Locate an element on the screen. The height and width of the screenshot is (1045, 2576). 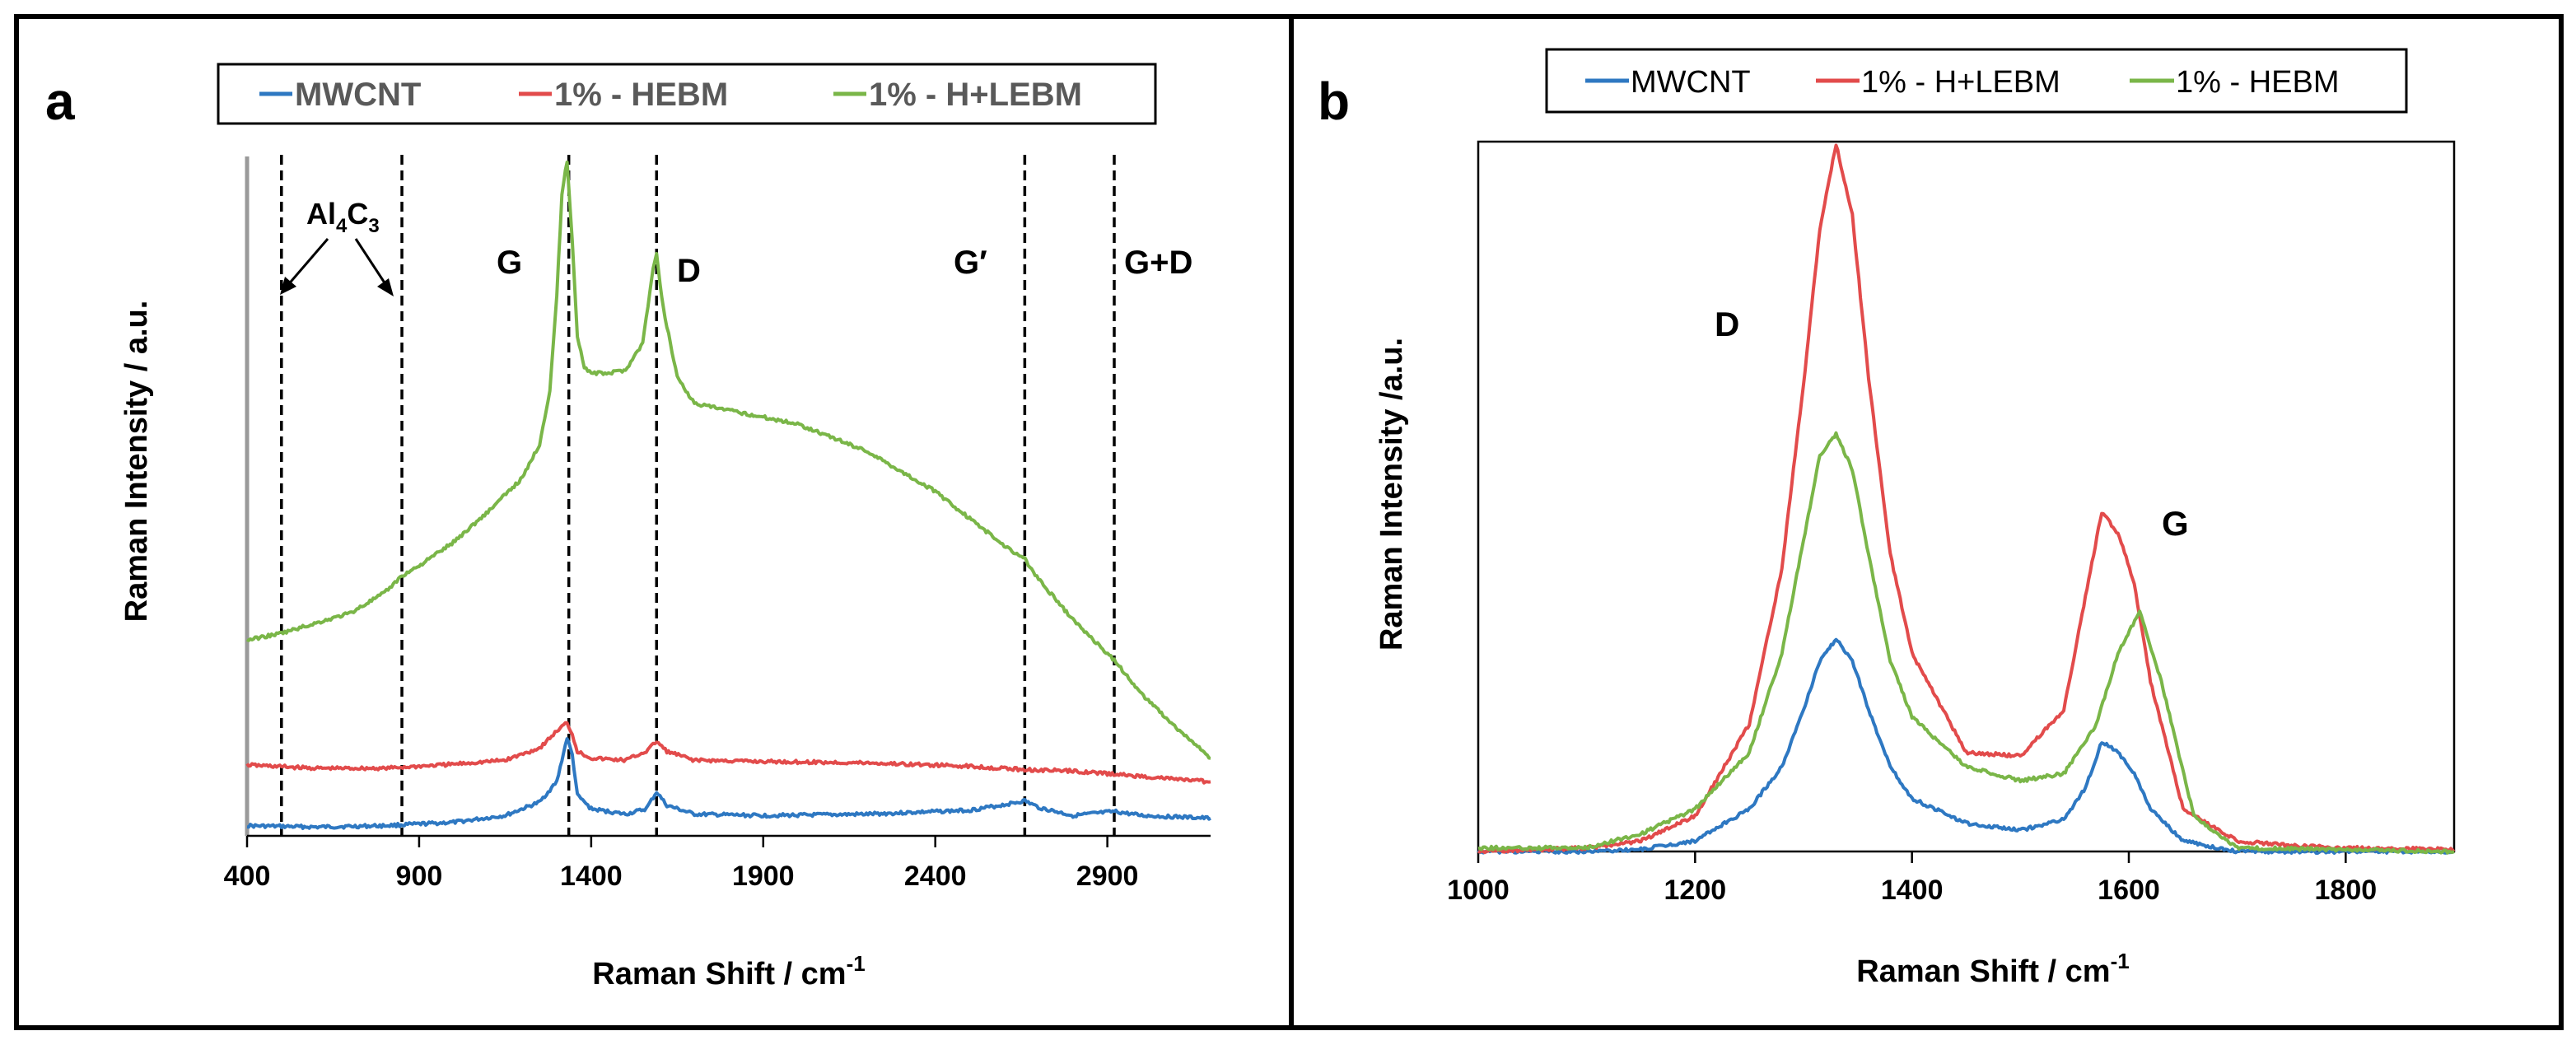
panel-a-annotation-g-plus-d: G+D is located at coordinates (1158, 263).